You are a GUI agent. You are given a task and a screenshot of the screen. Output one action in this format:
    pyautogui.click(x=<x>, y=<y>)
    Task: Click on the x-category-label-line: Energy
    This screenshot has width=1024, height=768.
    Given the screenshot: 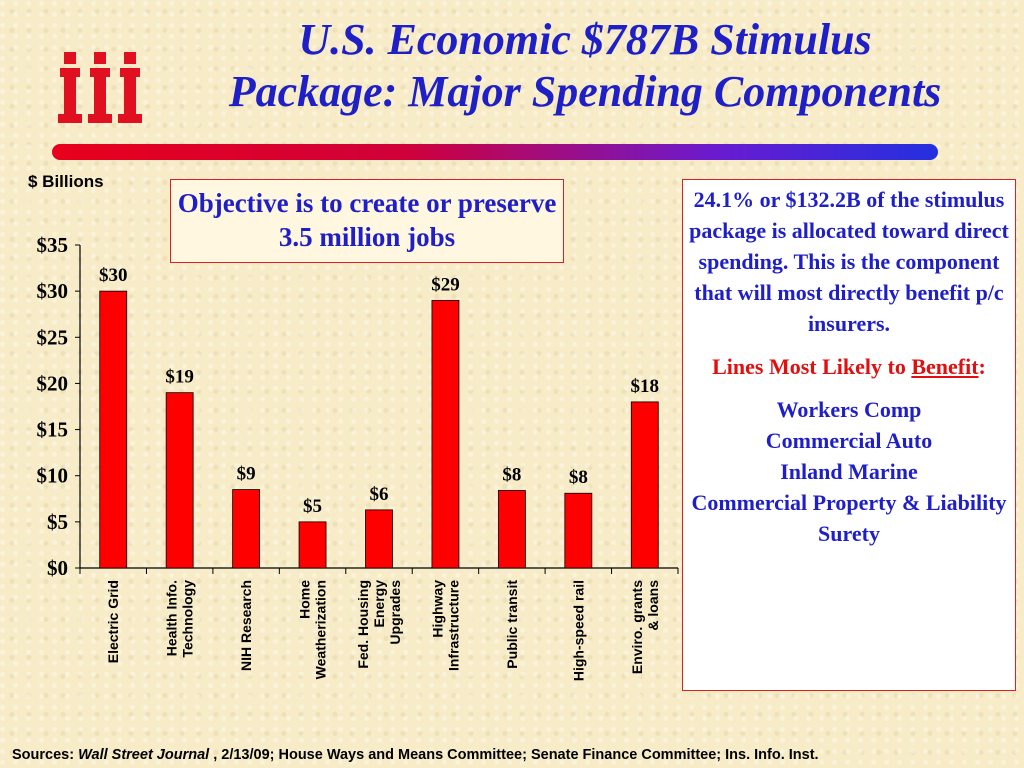 What is the action you would take?
    pyautogui.click(x=379, y=604)
    